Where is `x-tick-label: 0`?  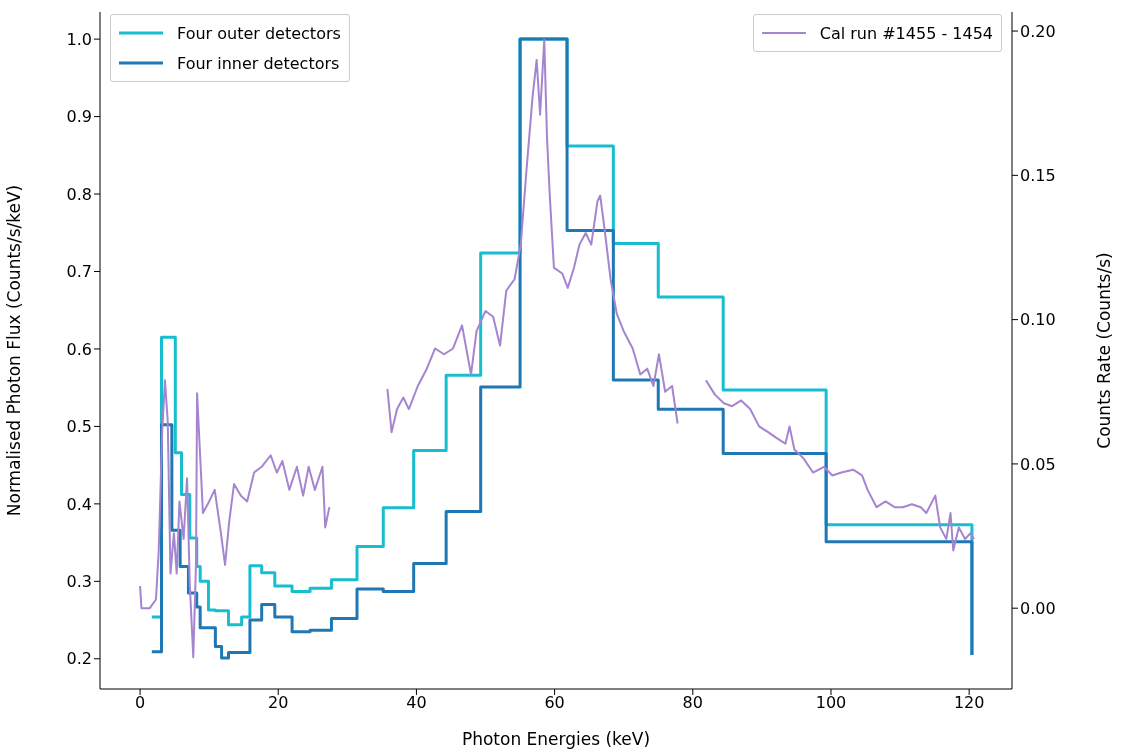
x-tick-label: 0 is located at coordinates (140, 703).